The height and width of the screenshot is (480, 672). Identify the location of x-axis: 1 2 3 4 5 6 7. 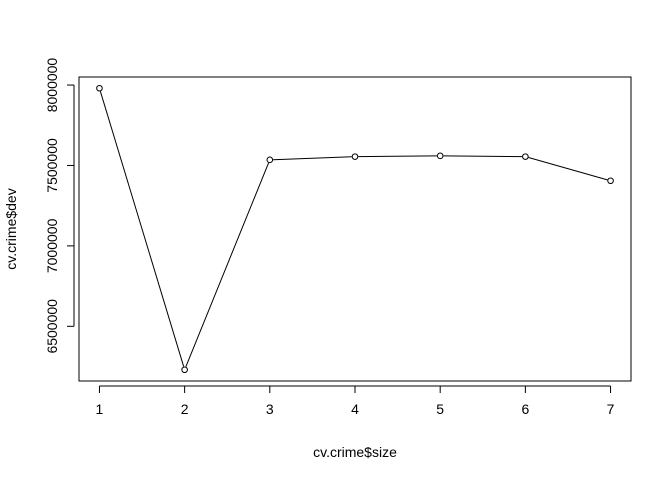
(355, 401).